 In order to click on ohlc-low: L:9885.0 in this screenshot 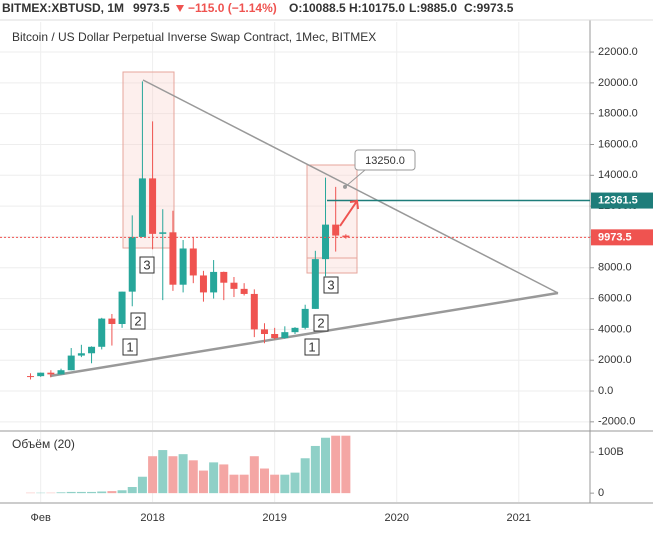, I will do `click(433, 8)`.